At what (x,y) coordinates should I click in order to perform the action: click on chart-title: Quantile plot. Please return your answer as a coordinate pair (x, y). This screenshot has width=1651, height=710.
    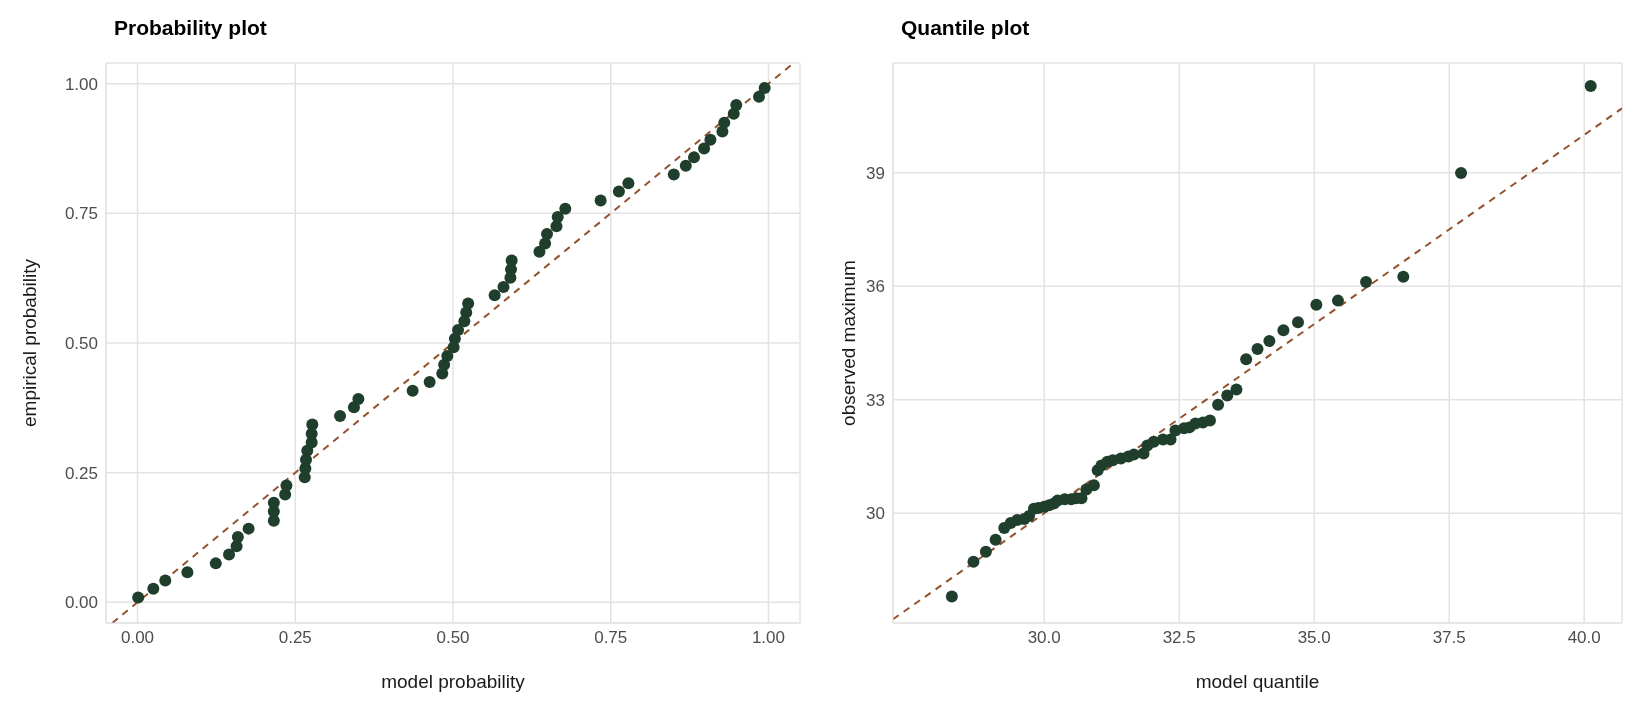
    Looking at the image, I should click on (965, 28).